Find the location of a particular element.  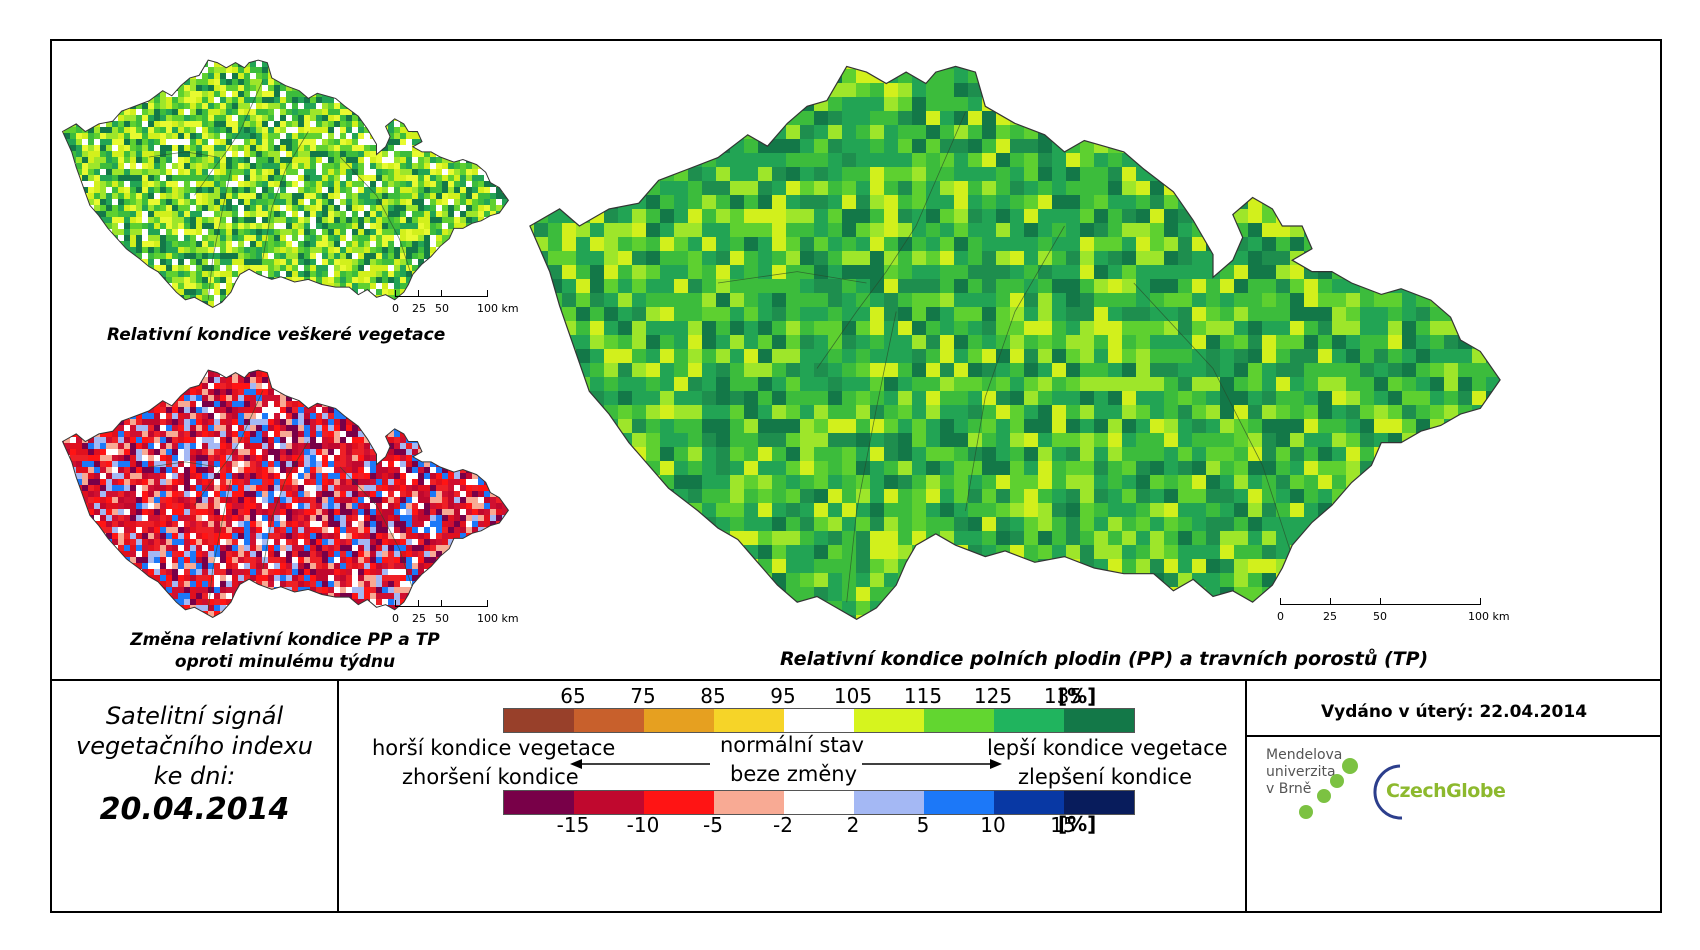

mendel-line2: univerzita is located at coordinates (1301, 772).